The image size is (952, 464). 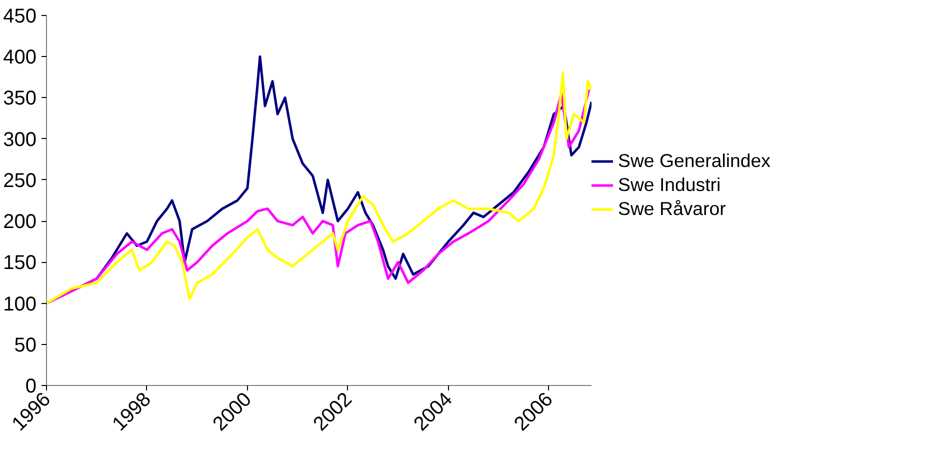 I want to click on legend-label: Swe Industri, so click(x=669, y=185).